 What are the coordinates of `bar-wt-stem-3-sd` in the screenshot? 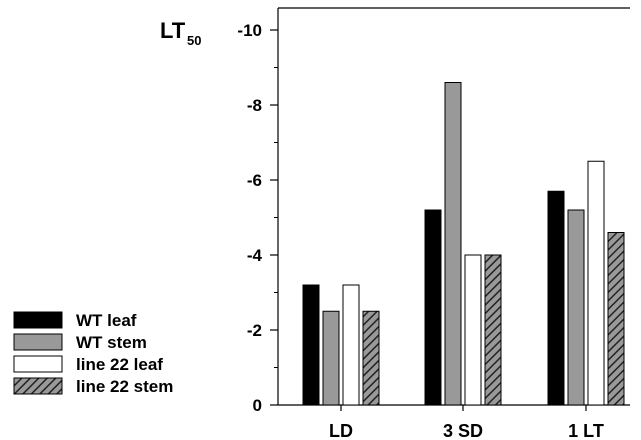 It's located at (453, 244).